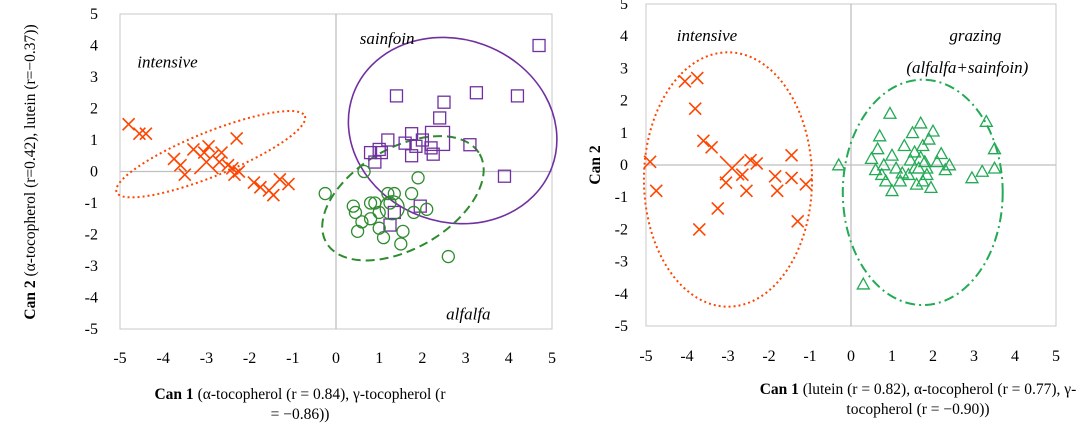 The image size is (1090, 439). What do you see at coordinates (468, 314) in the screenshot?
I see `chart1-annotation: alfalfa` at bounding box center [468, 314].